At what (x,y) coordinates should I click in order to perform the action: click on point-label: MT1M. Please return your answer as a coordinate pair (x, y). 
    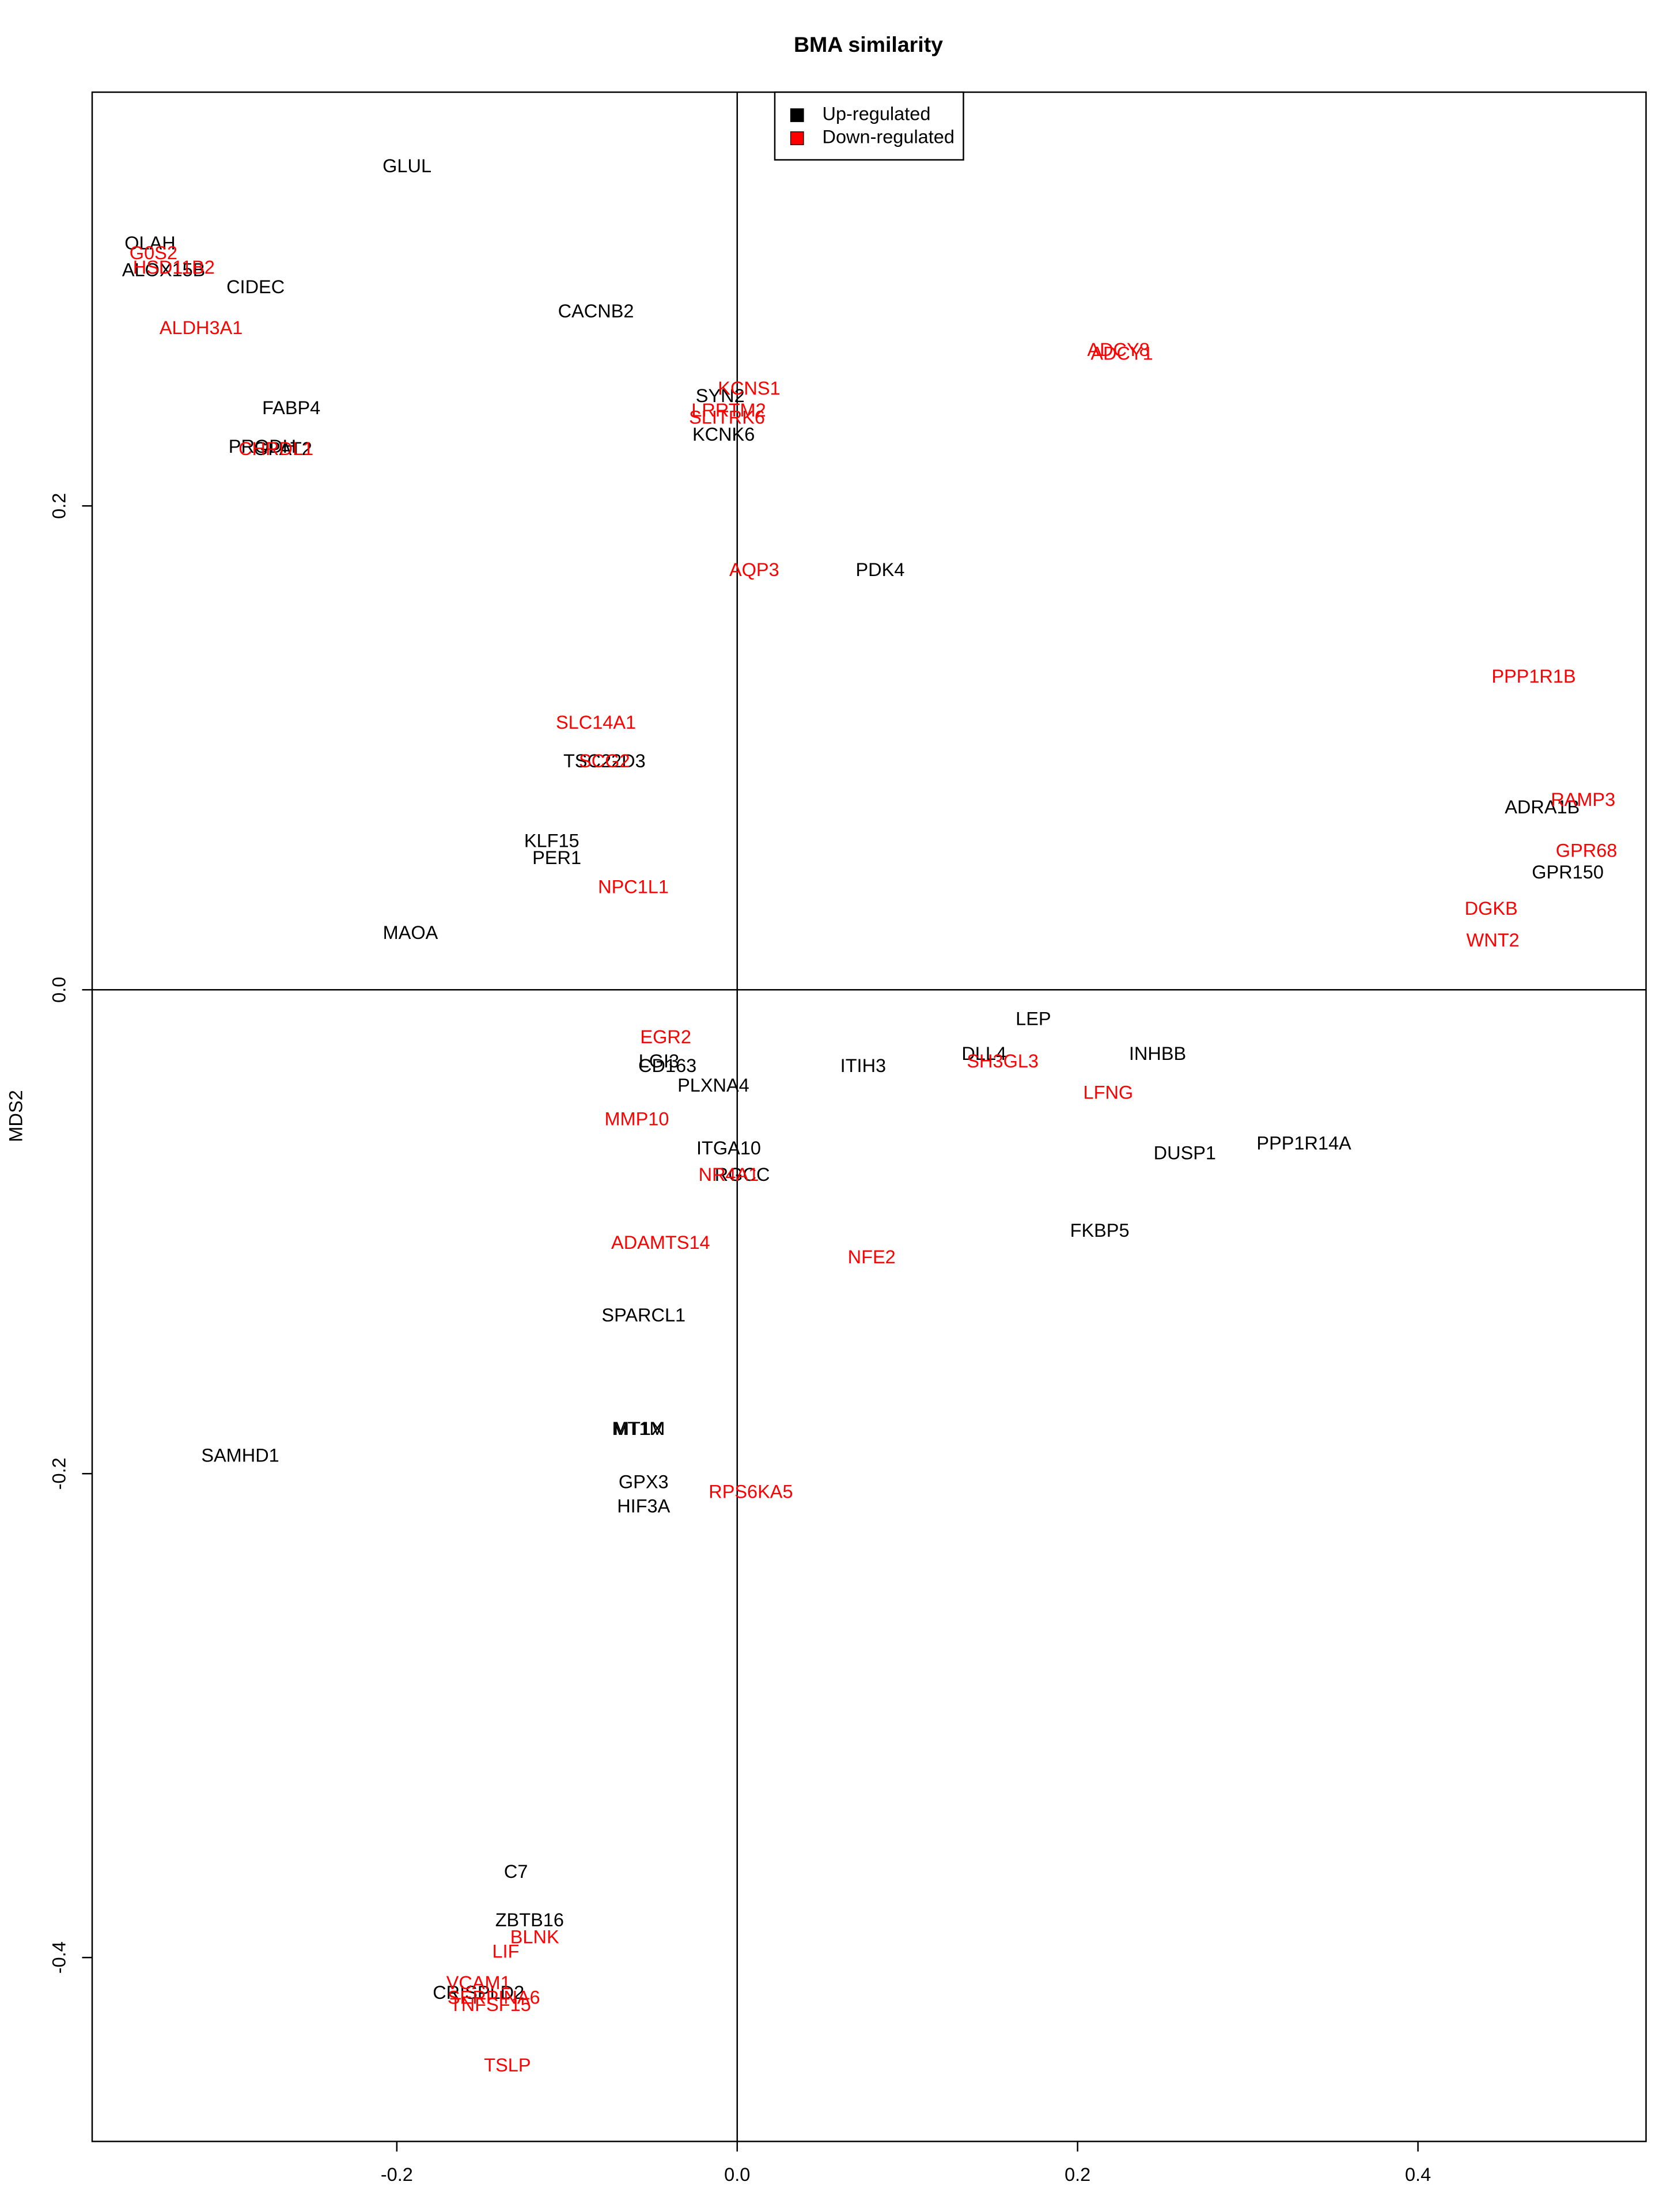
    Looking at the image, I should click on (638, 1428).